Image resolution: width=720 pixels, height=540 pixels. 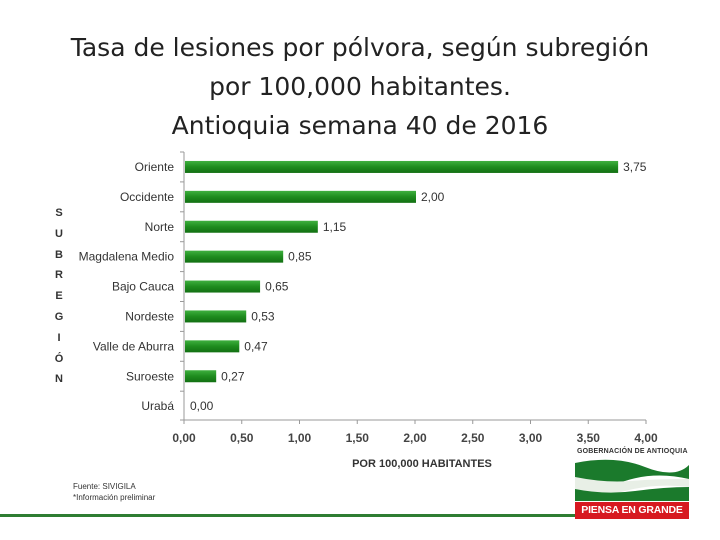 What do you see at coordinates (632, 479) in the screenshot?
I see `flag-icon` at bounding box center [632, 479].